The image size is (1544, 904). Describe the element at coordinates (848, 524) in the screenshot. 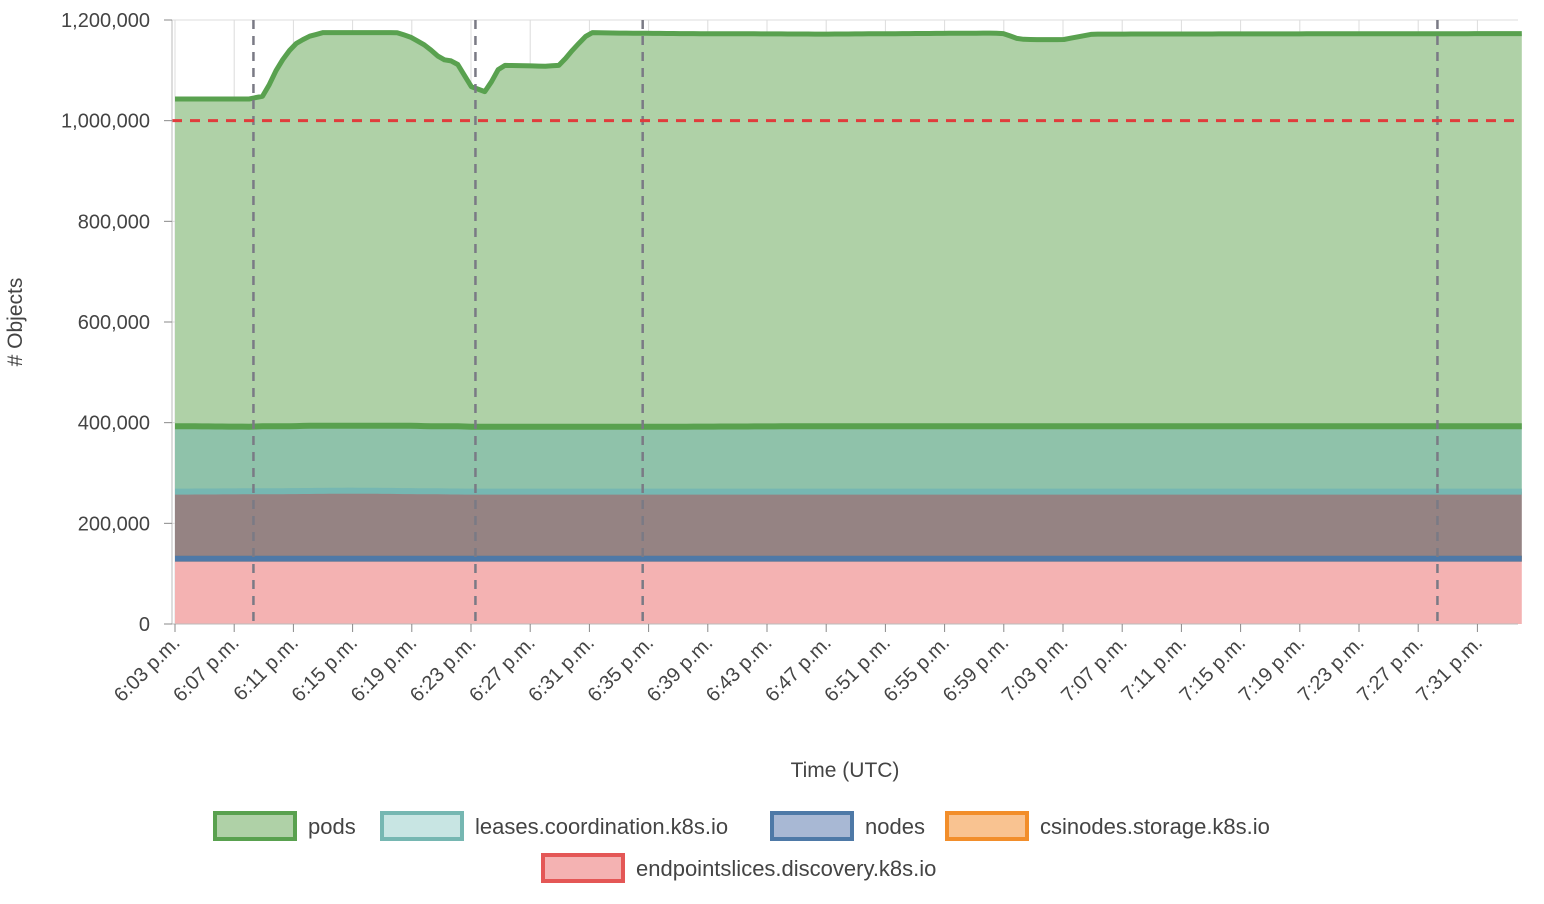

I see `area-nodes` at that location.